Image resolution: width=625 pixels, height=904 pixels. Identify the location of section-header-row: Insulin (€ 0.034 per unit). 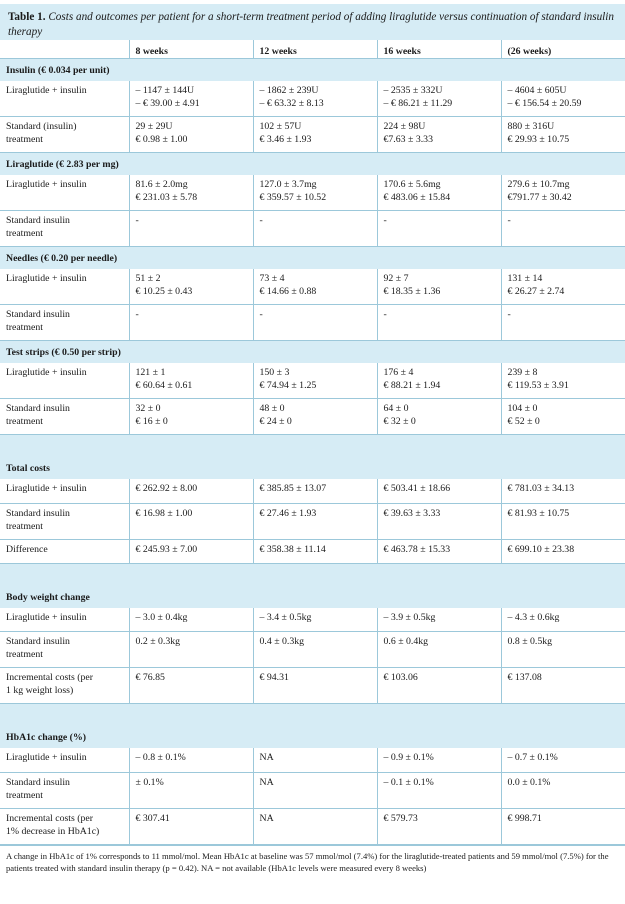
(312, 69).